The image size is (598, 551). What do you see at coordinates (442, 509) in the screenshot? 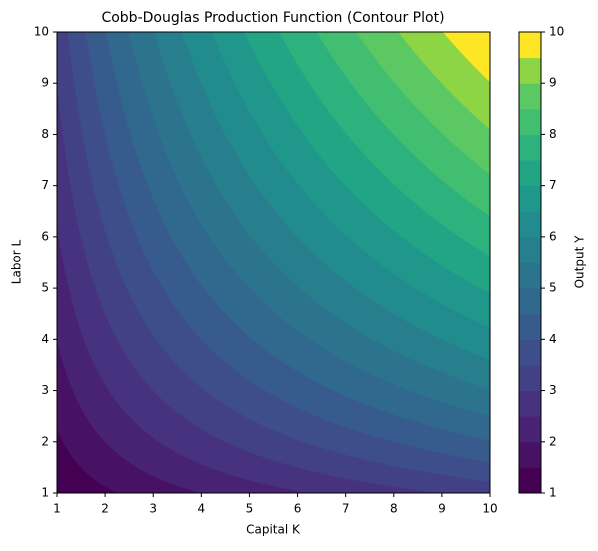
I see `x-tick-label: 9` at bounding box center [442, 509].